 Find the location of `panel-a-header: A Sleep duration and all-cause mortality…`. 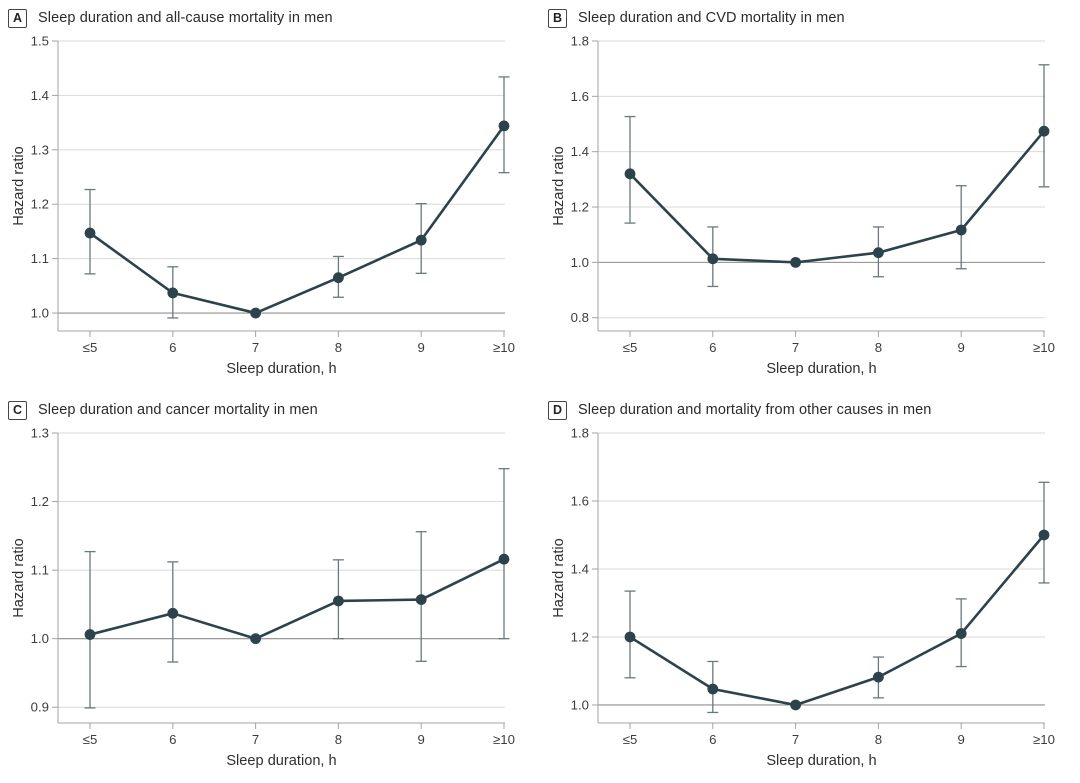

panel-a-header: A Sleep duration and all-cause mortality… is located at coordinates (274, 18).